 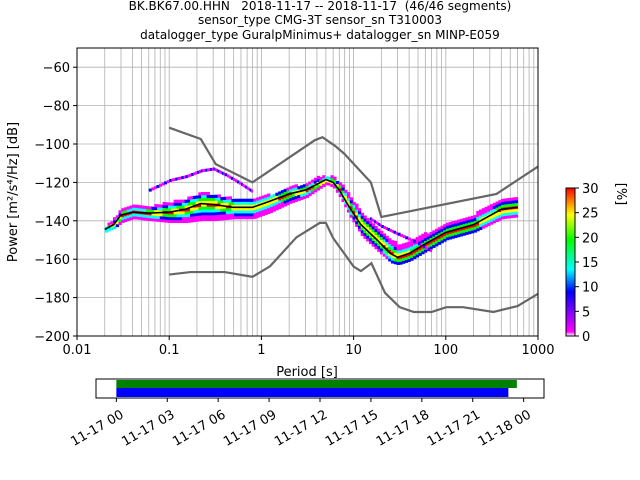 I want to click on mode-curve, so click(x=311, y=218).